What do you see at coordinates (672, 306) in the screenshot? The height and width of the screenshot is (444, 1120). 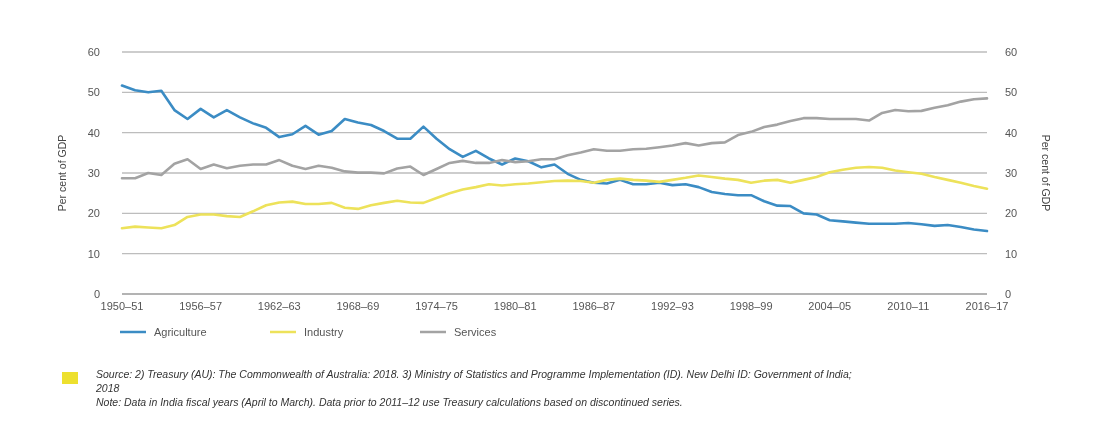 I see `x-tick-label: 1992–93` at bounding box center [672, 306].